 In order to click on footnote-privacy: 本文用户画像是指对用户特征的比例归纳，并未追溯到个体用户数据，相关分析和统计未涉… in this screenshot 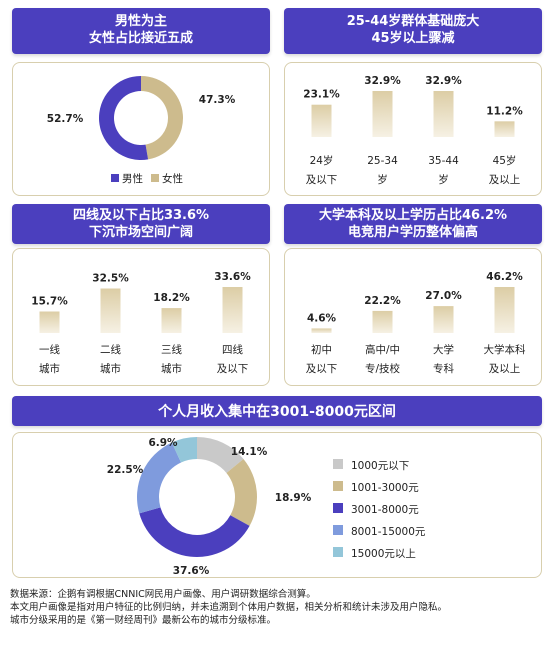, I will do `click(229, 607)`.